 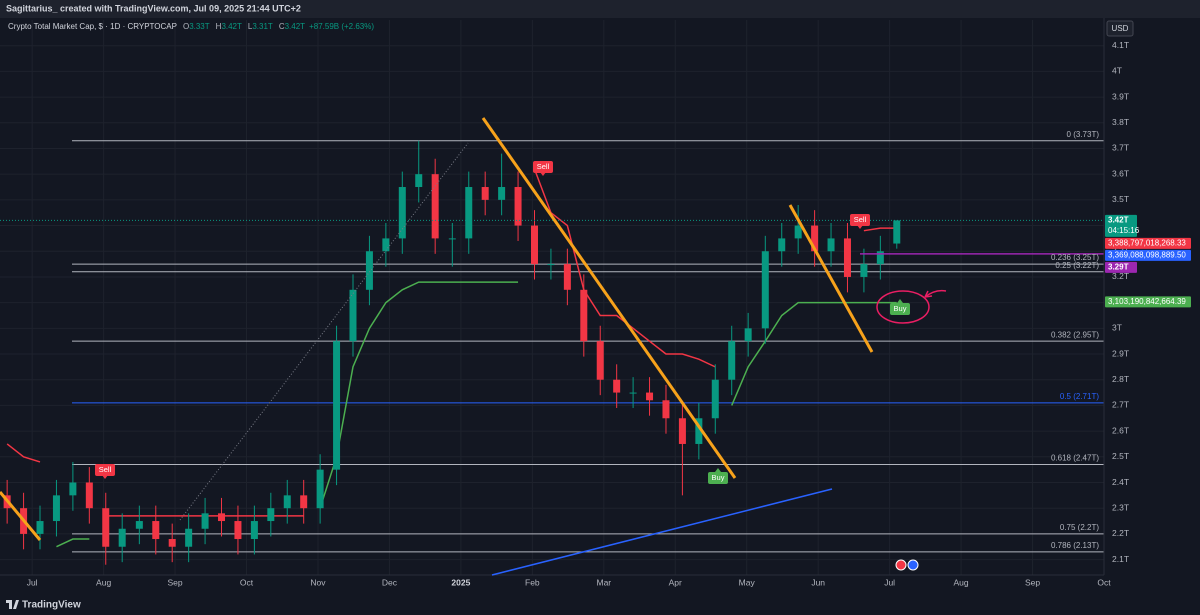 What do you see at coordinates (532, 582) in the screenshot?
I see `x-tick-label: Feb` at bounding box center [532, 582].